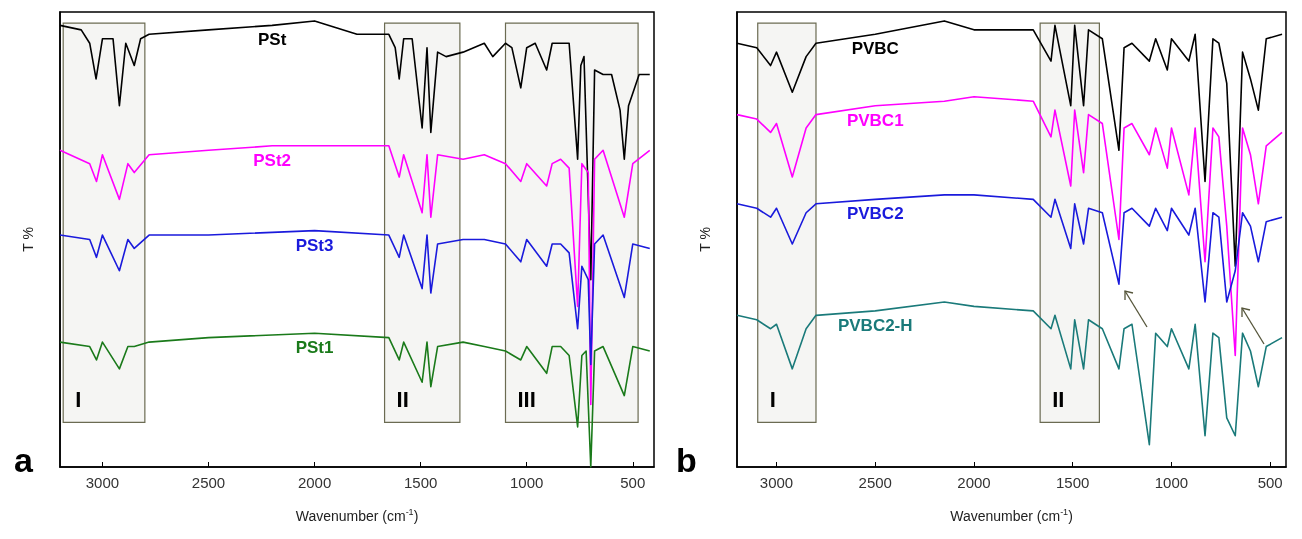  Describe the element at coordinates (314, 348) in the screenshot. I see `series-label: PSt1` at that location.